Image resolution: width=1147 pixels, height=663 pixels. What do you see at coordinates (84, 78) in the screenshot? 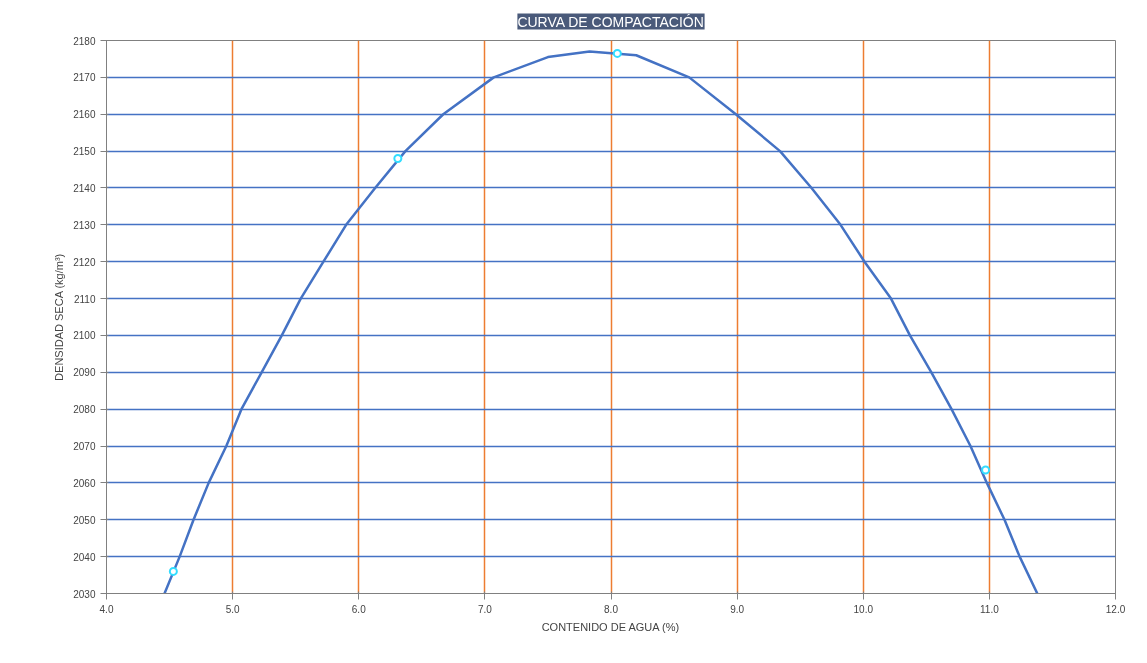
I see `y-tick-label: 2170` at bounding box center [84, 78].